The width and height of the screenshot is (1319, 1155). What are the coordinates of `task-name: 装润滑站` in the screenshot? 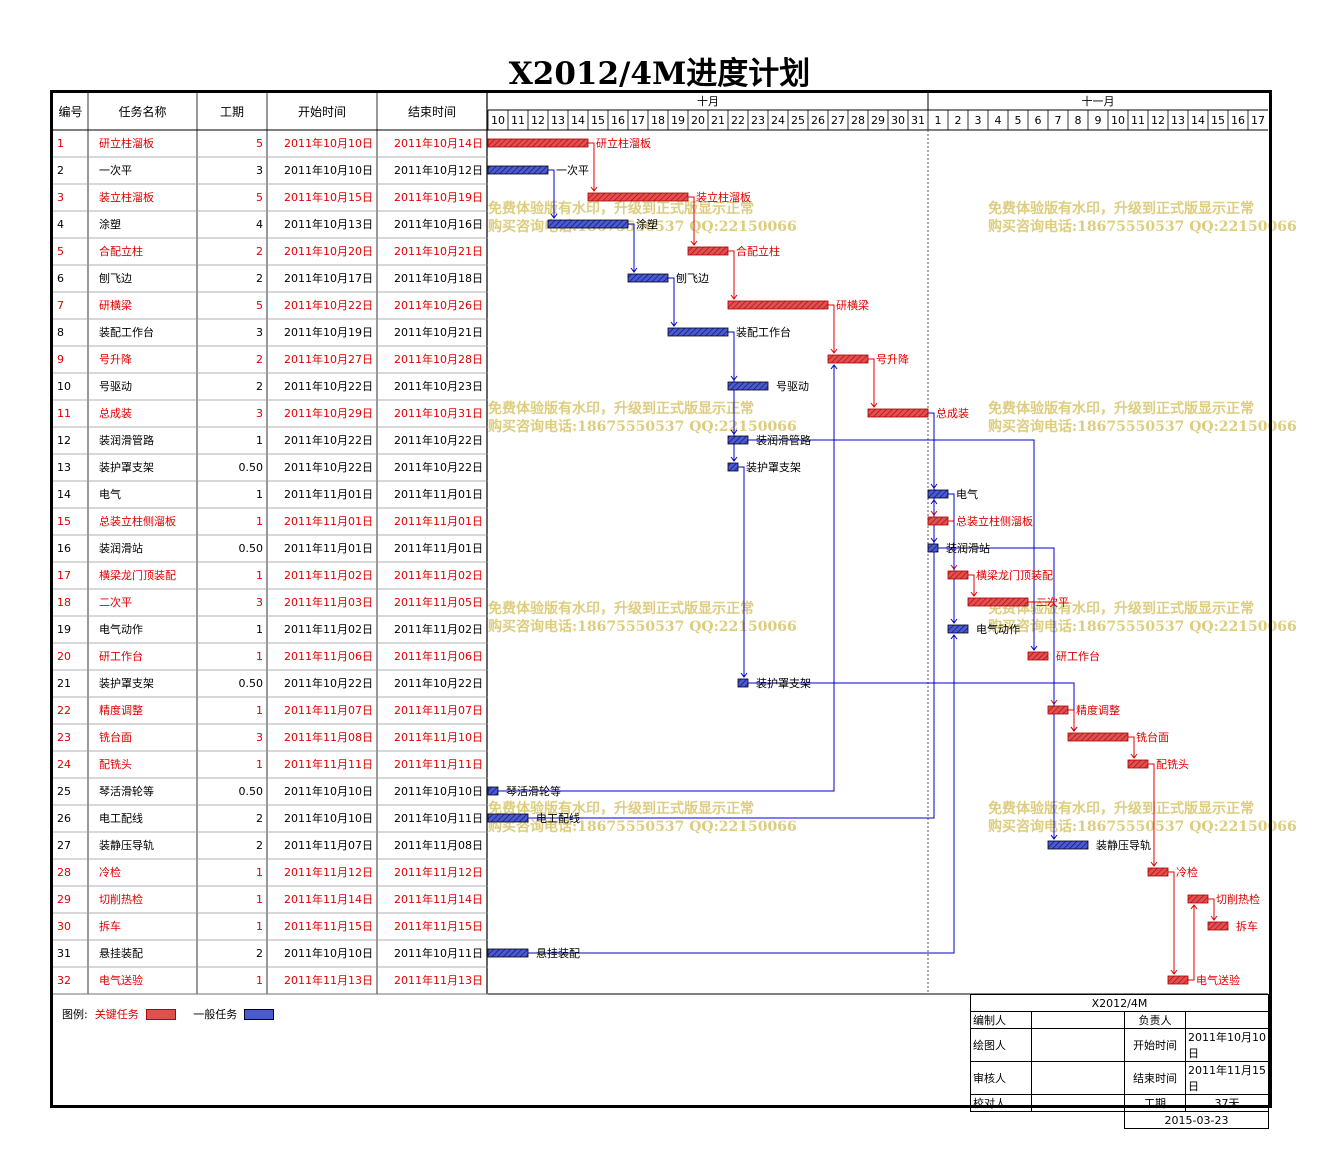 It's located at (121, 548).